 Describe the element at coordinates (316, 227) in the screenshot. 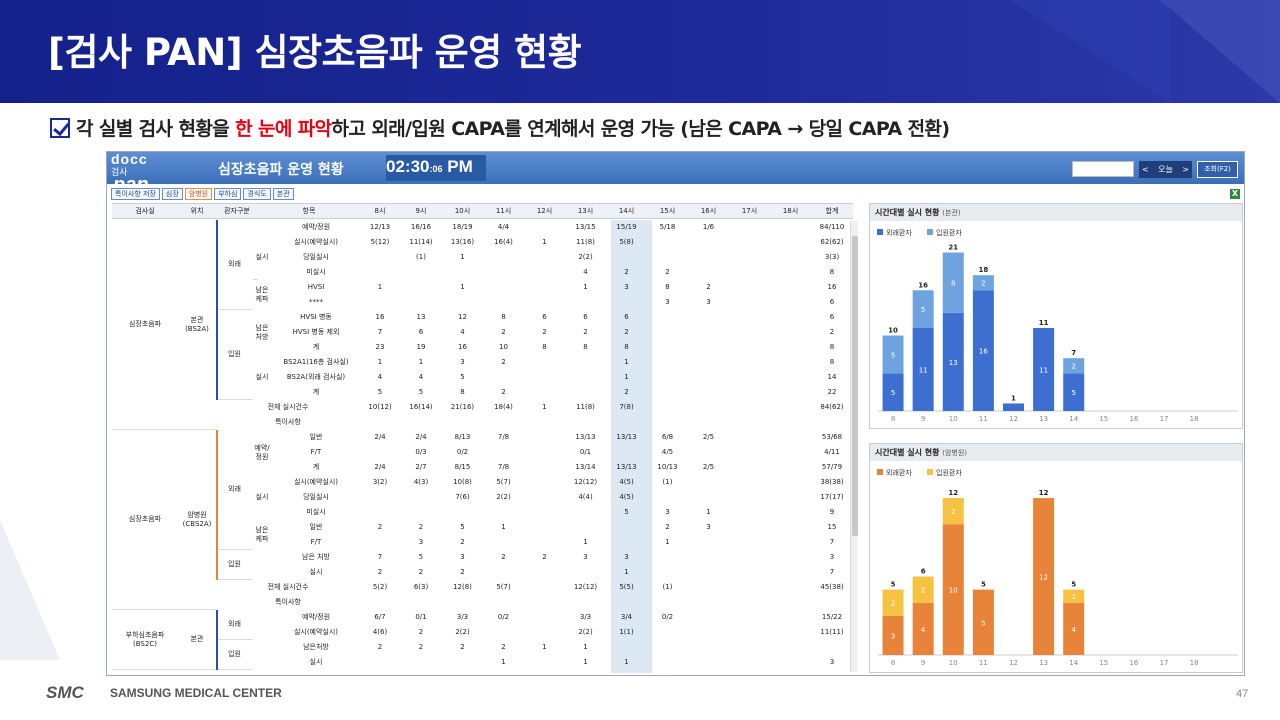

I see `row-label: 예약/정원` at that location.